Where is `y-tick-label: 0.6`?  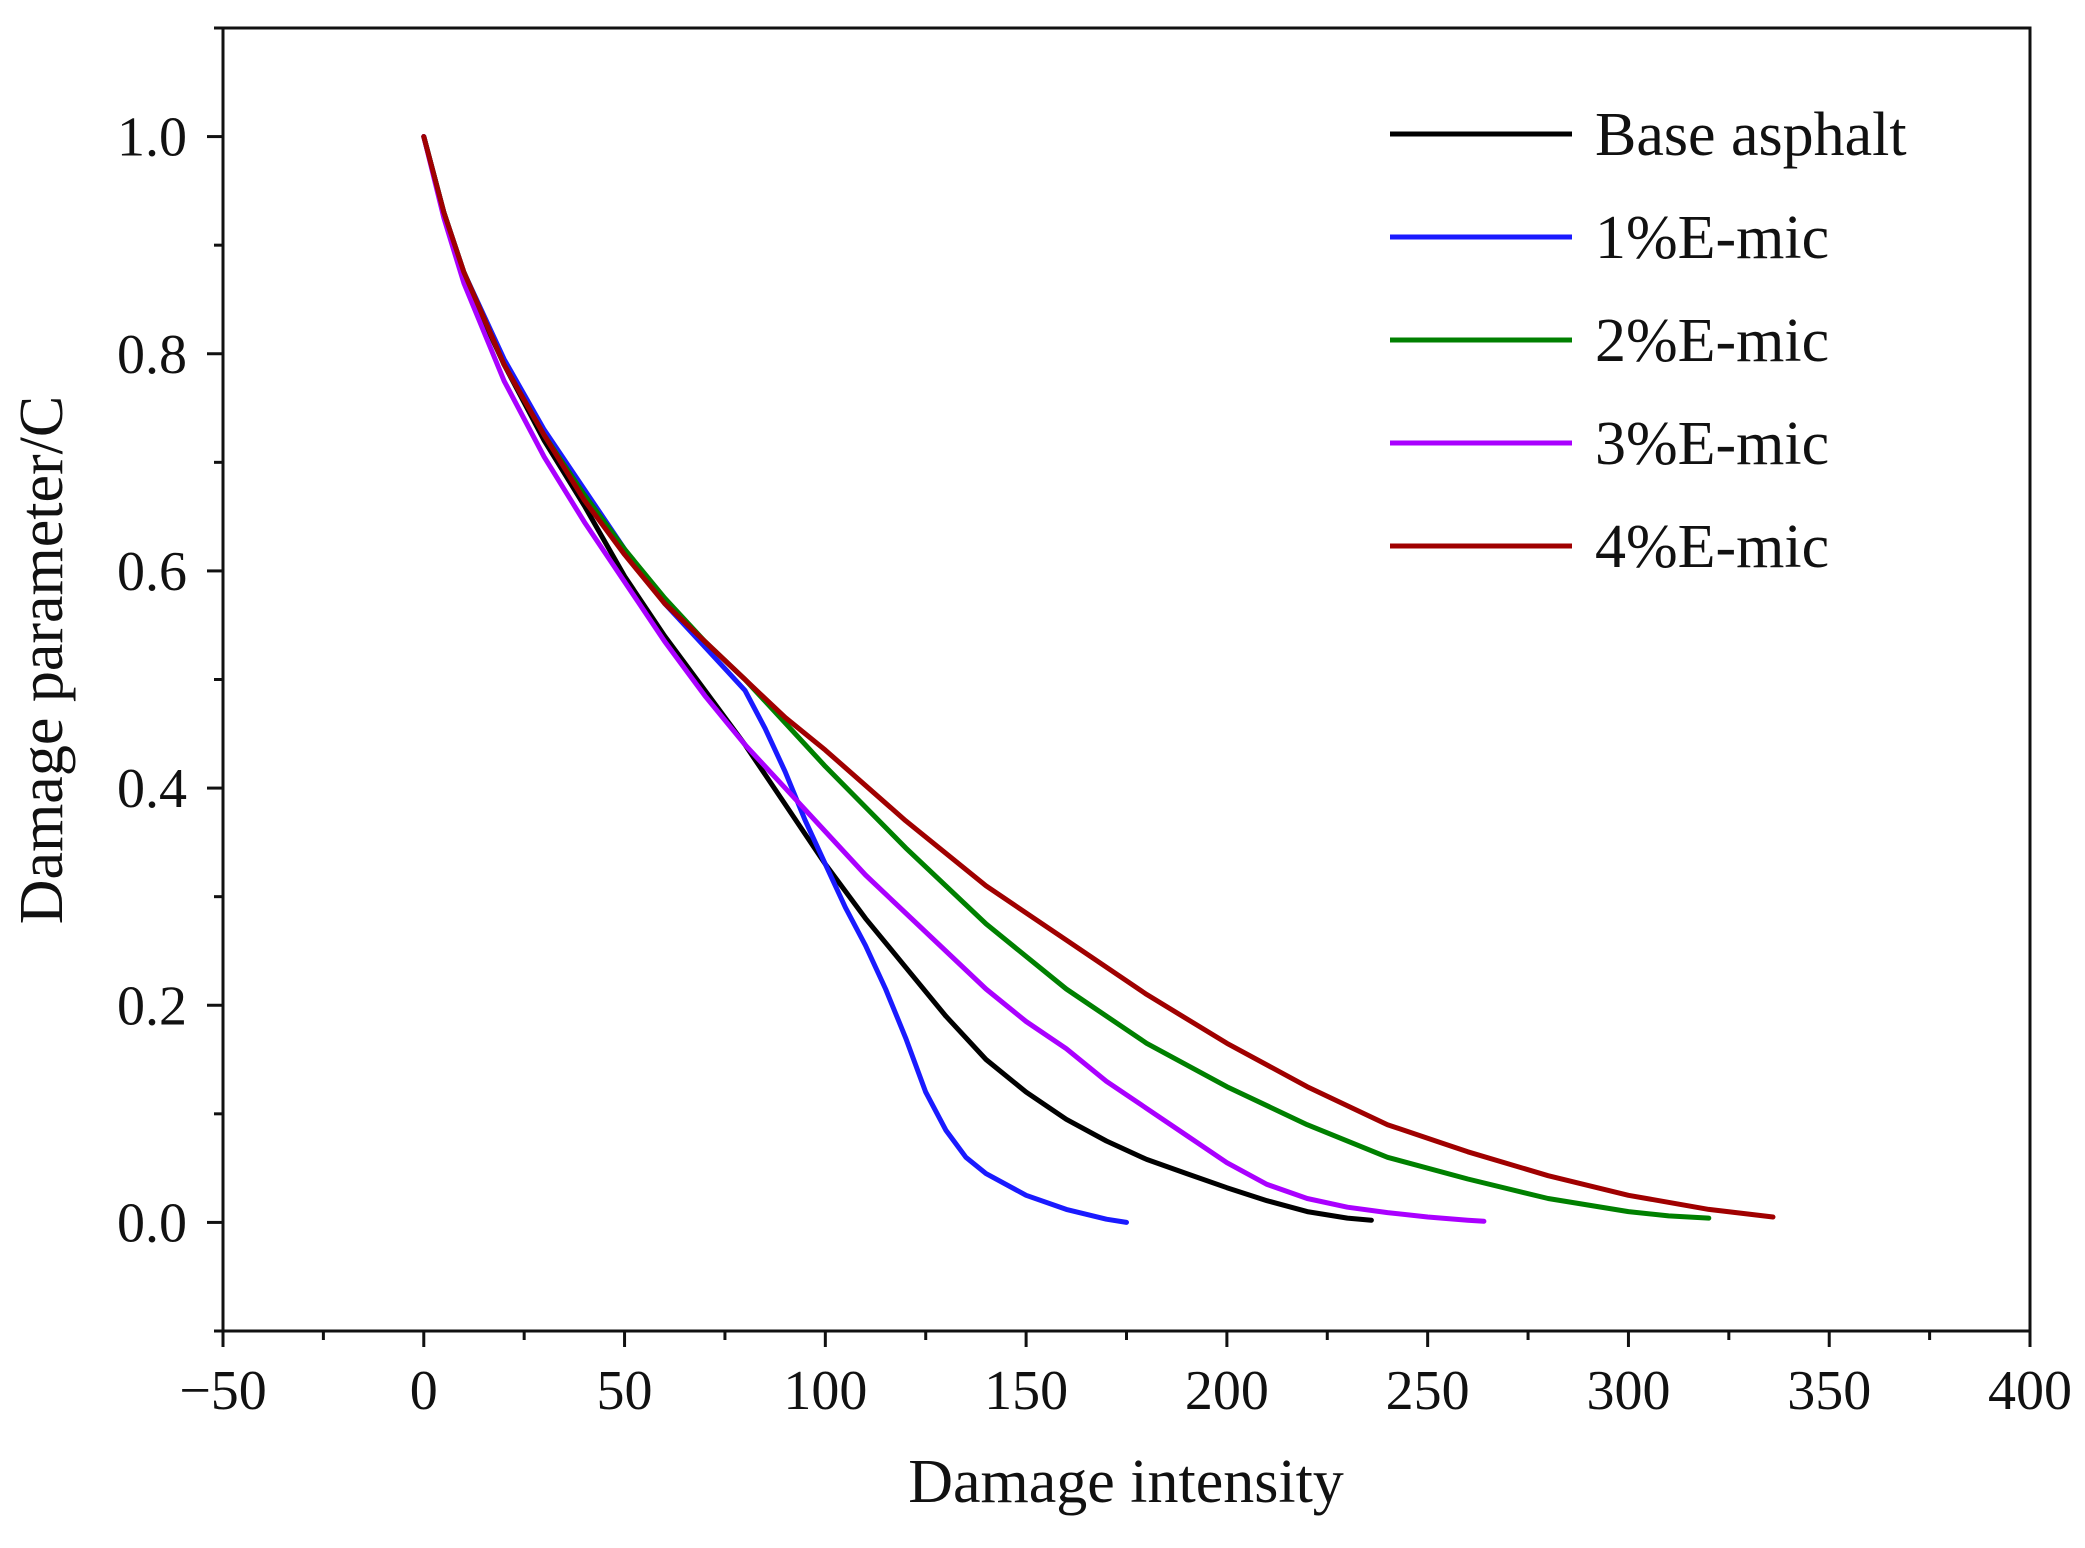 y-tick-label: 0.6 is located at coordinates (152, 572).